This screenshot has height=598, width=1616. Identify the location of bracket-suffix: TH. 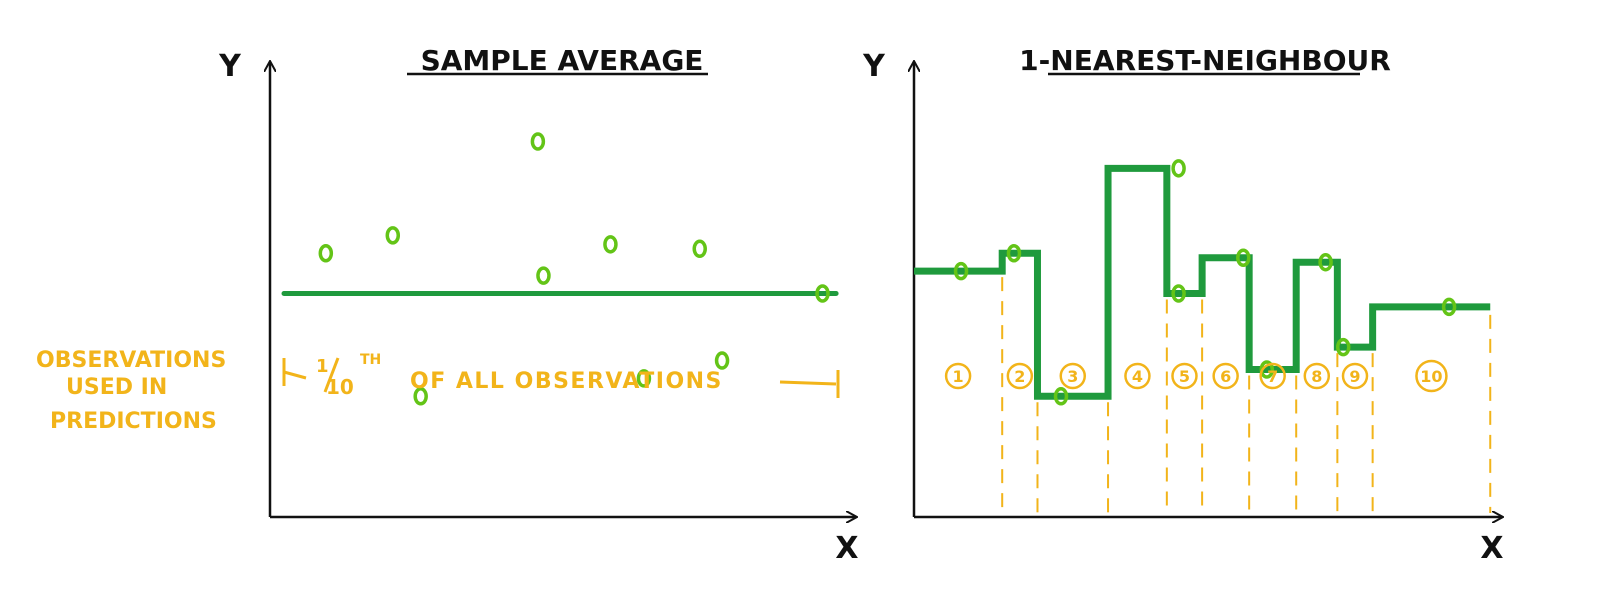
(370, 360).